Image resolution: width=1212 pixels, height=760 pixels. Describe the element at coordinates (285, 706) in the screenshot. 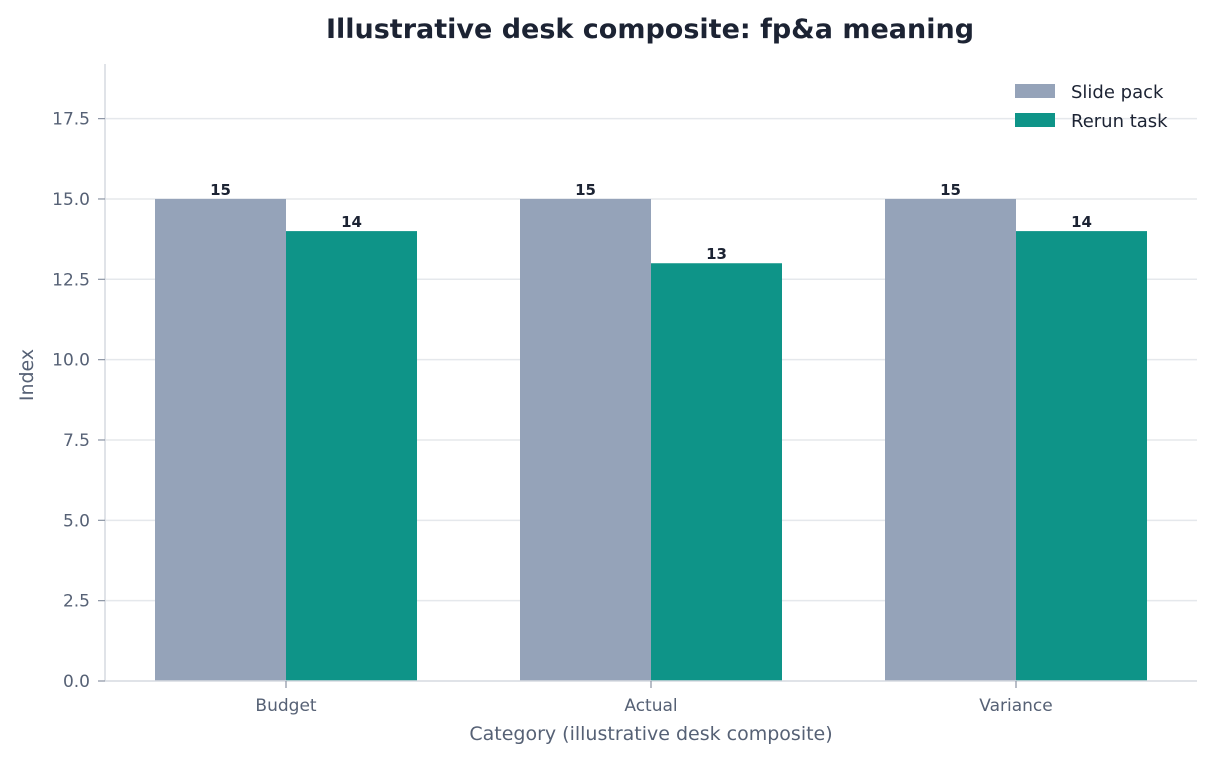

I see `x-tick-label: Budget` at that location.